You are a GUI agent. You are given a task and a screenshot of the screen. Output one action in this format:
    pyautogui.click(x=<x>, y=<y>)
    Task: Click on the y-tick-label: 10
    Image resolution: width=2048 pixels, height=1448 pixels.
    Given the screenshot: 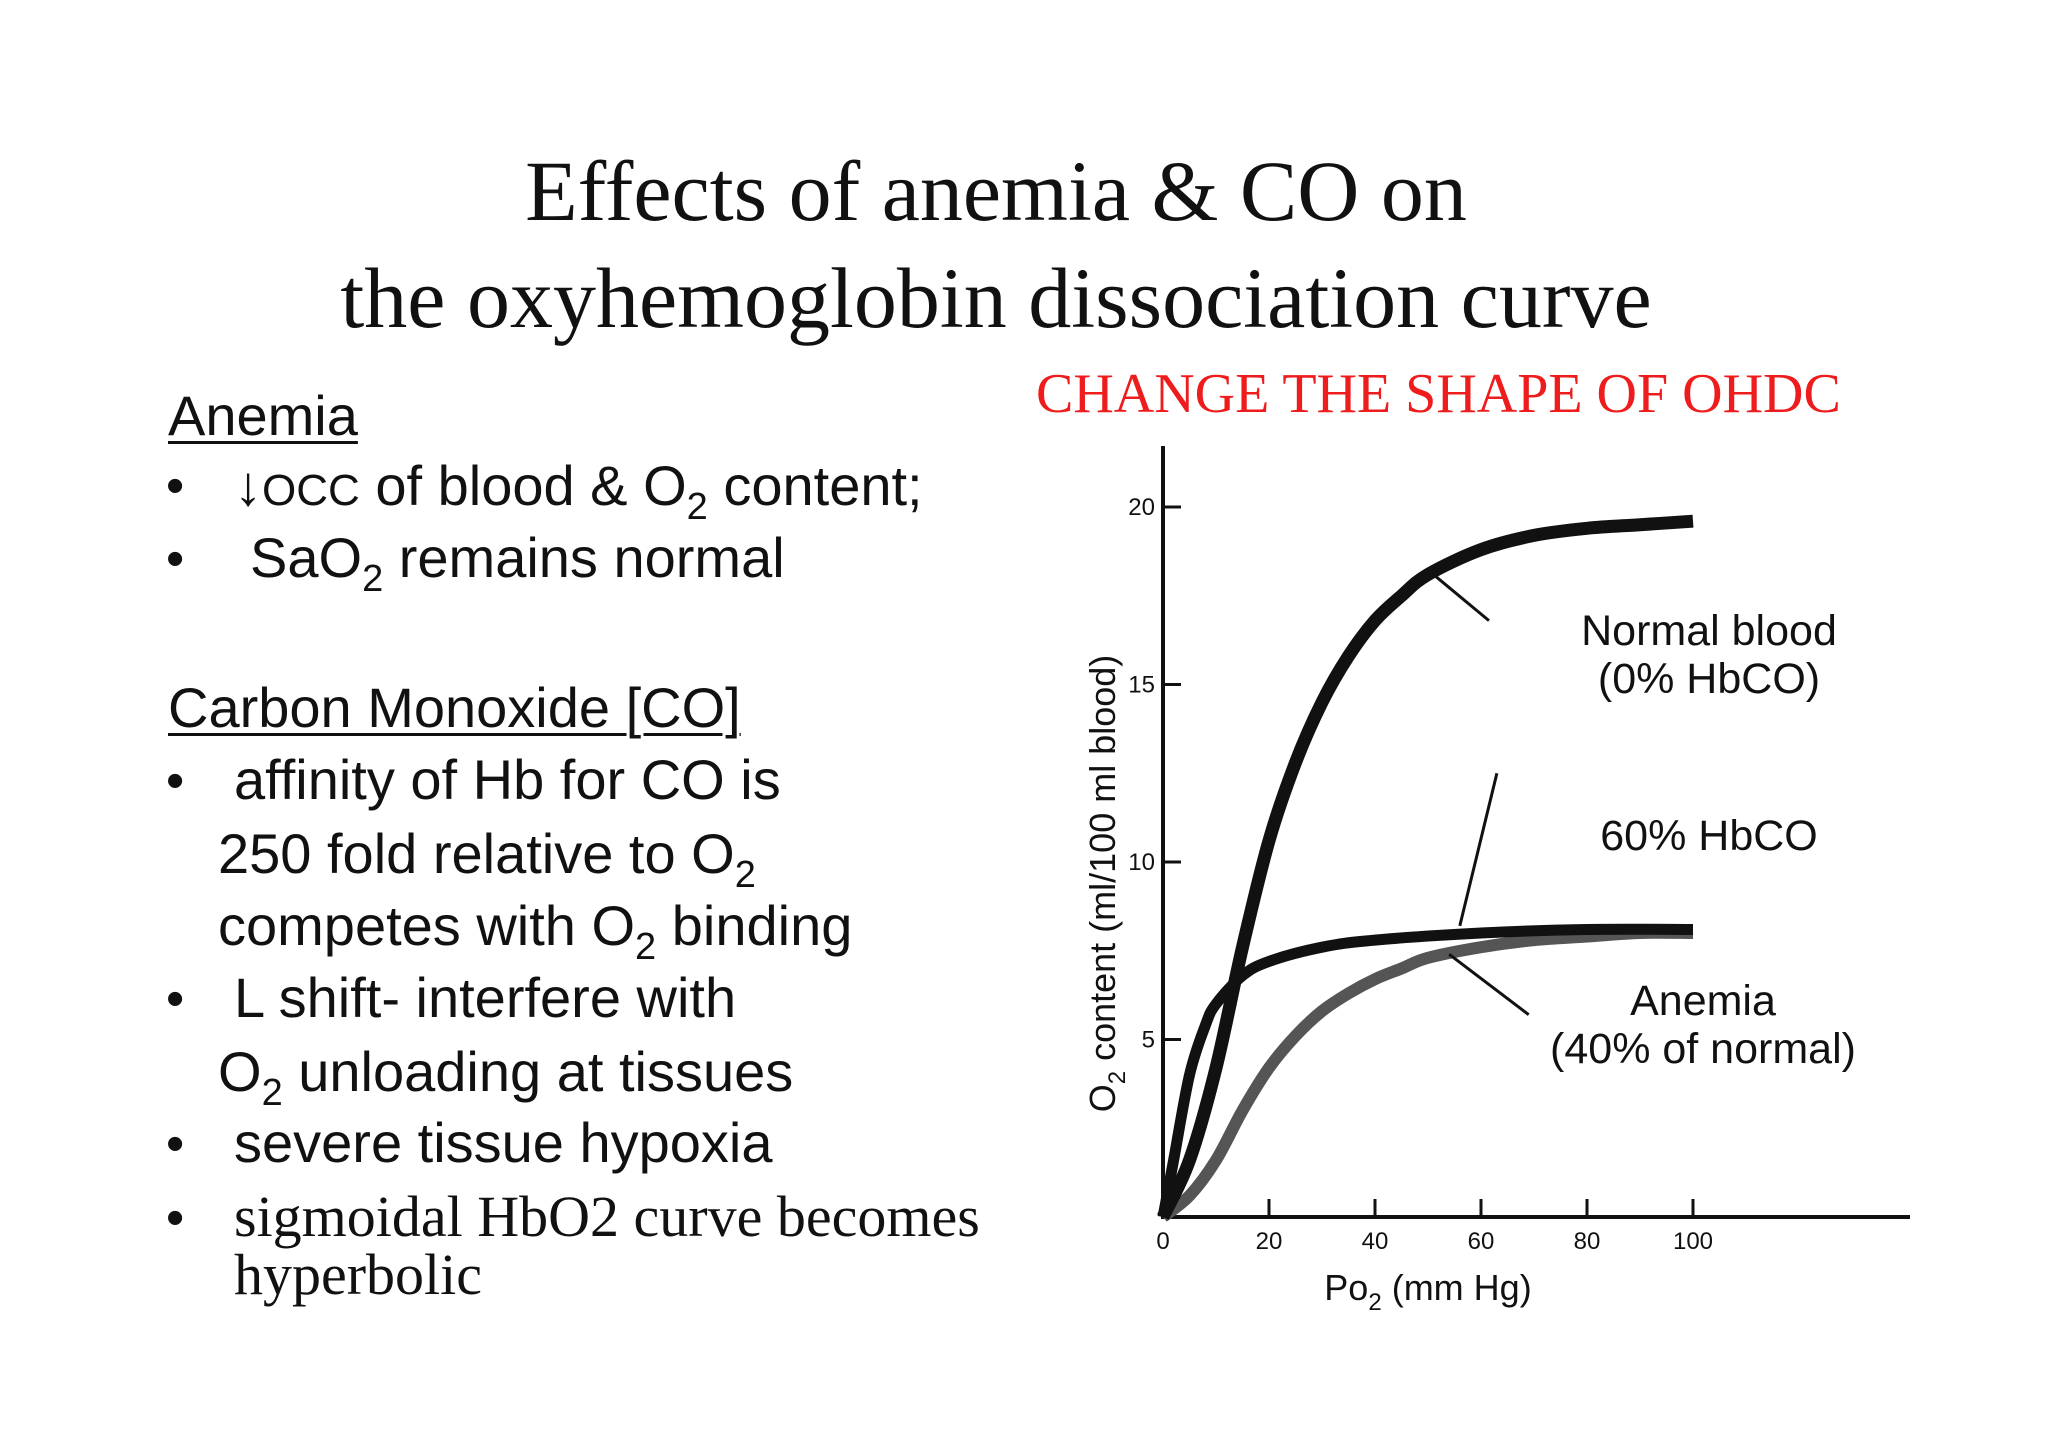 What is the action you would take?
    pyautogui.click(x=1141, y=862)
    